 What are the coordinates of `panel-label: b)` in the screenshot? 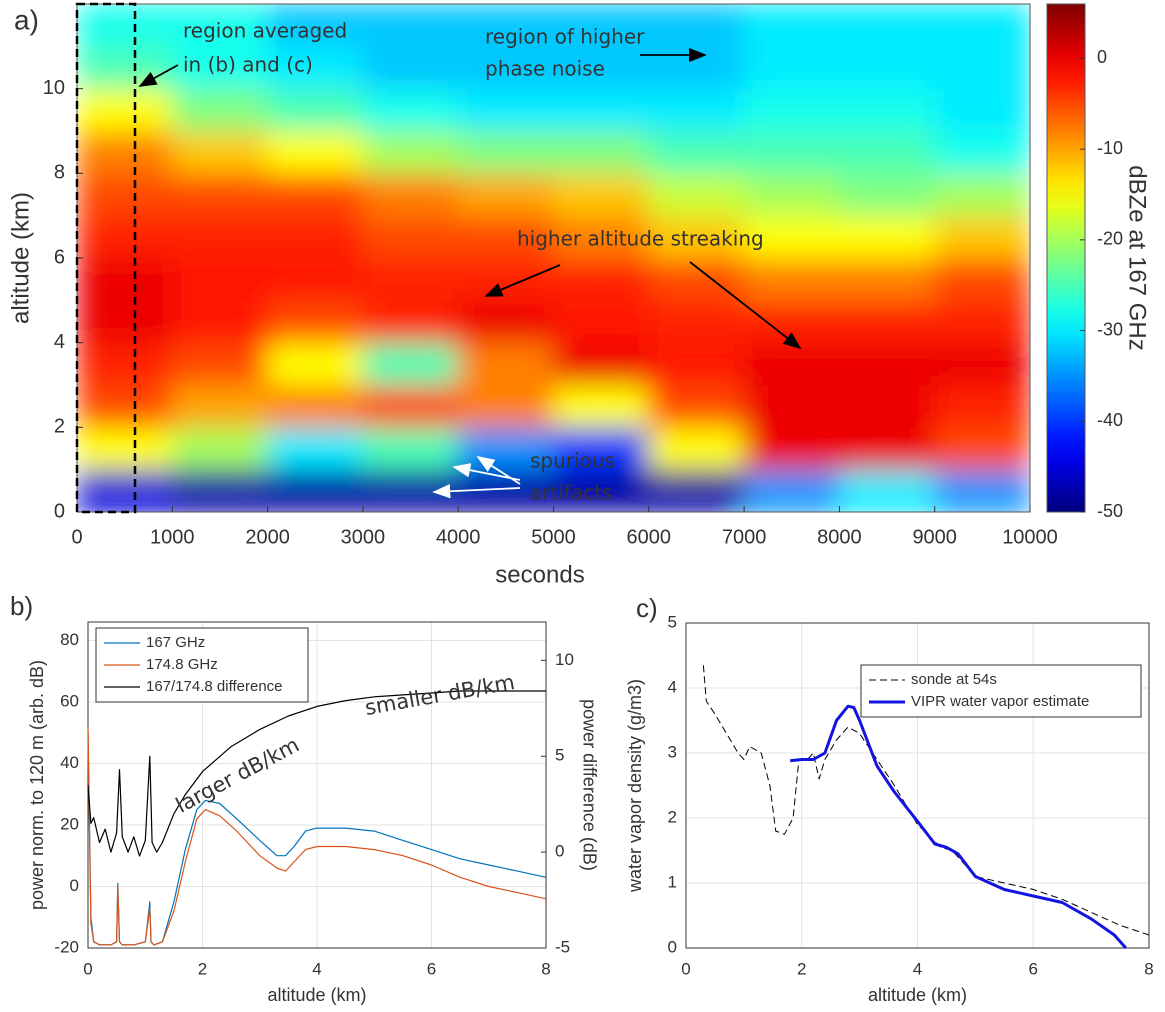 It's located at (21, 606).